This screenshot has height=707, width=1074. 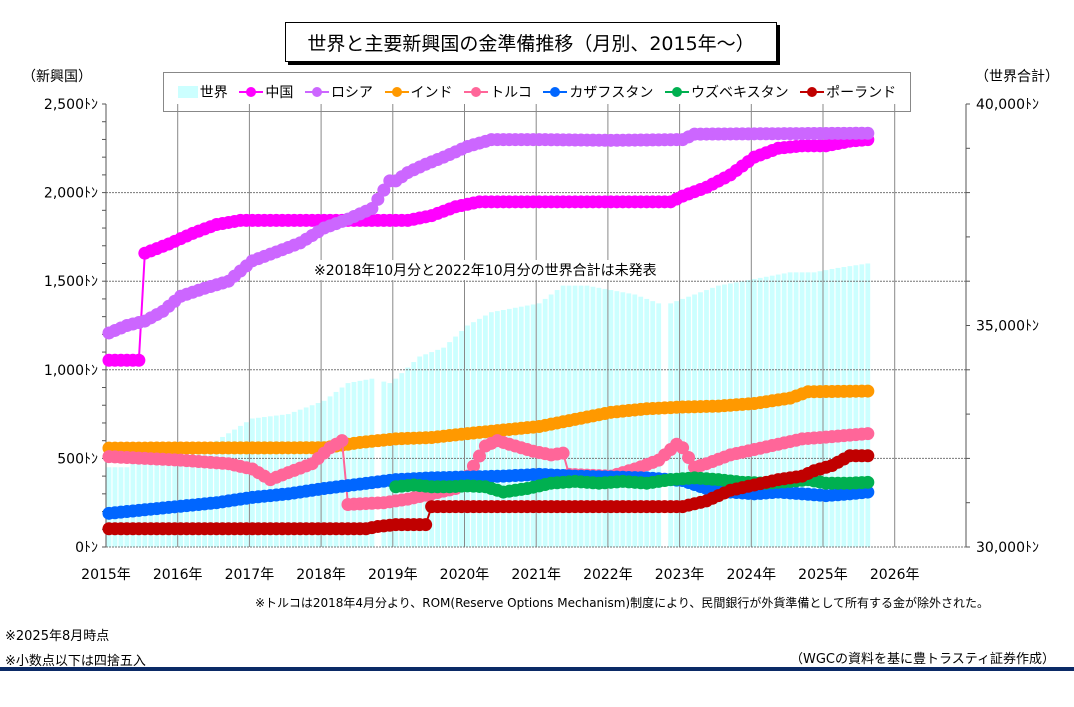 What do you see at coordinates (251, 92) in the screenshot?
I see `legend-marker-china` at bounding box center [251, 92].